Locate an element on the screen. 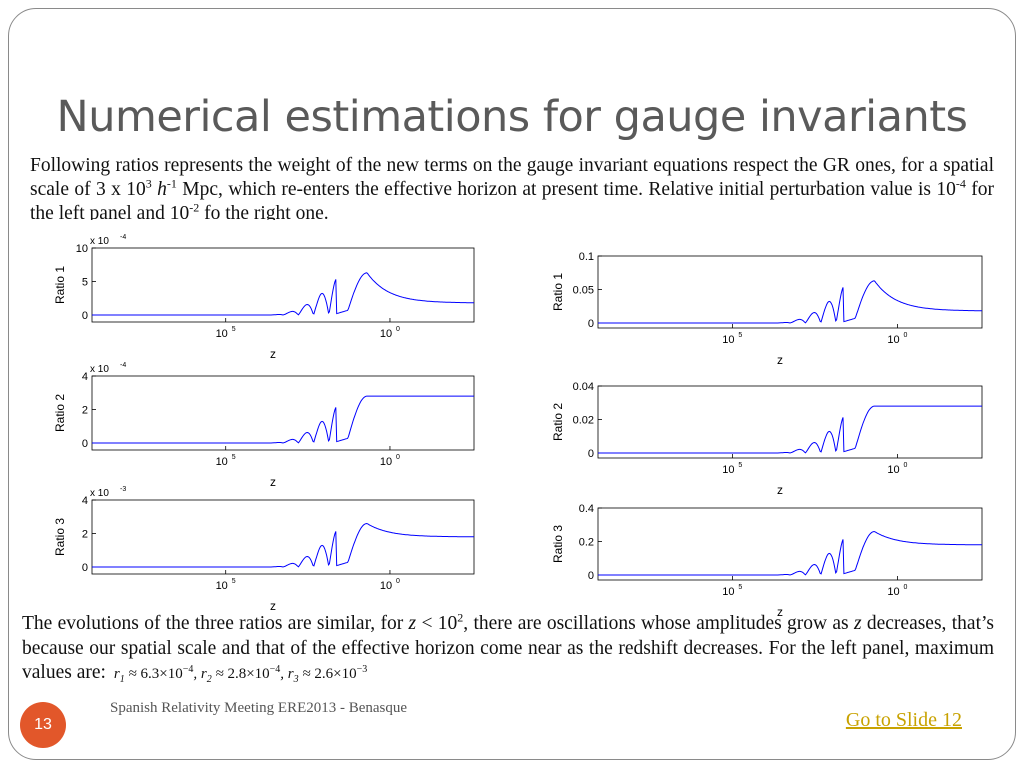  intro-sup-1: 3 is located at coordinates (148, 183).